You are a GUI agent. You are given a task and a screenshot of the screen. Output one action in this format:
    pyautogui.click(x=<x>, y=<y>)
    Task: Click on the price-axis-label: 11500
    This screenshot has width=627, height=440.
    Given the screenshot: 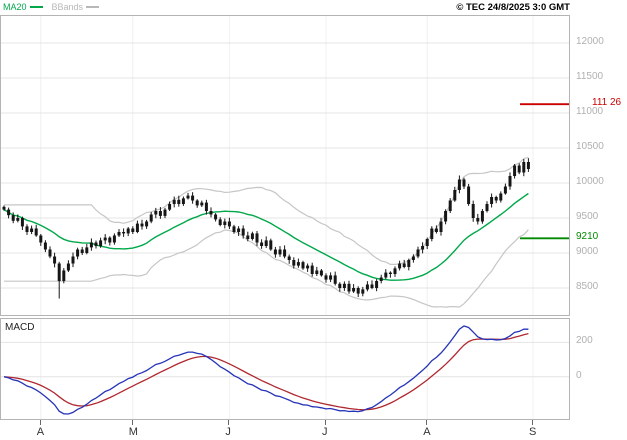 What is the action you would take?
    pyautogui.click(x=590, y=76)
    